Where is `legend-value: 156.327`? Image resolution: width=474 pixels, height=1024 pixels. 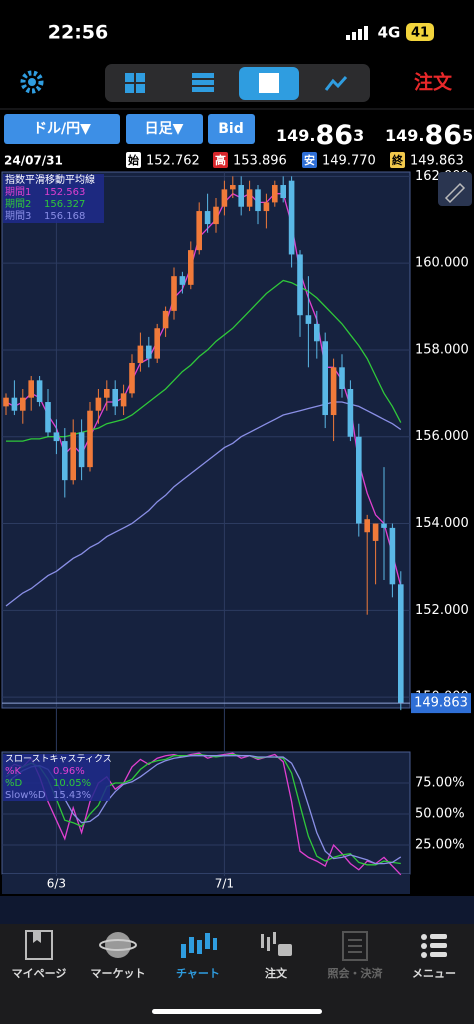 legend-value: 156.327 is located at coordinates (64, 204).